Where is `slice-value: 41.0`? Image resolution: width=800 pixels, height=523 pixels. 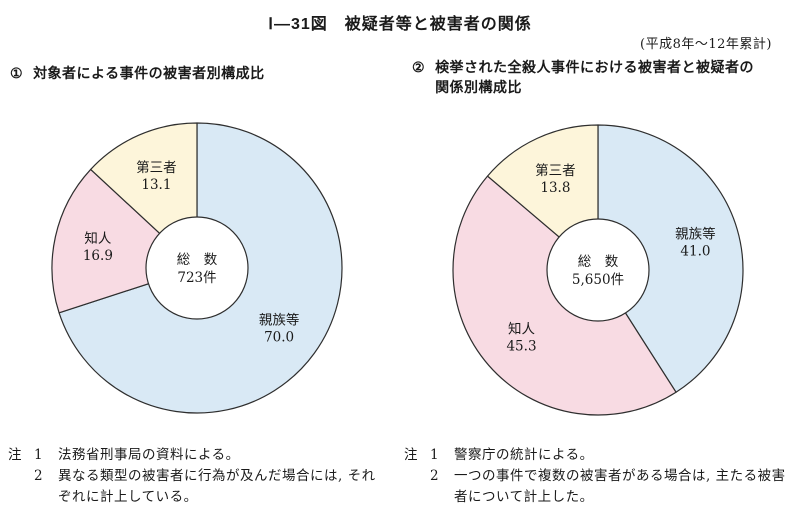 slice-value: 41.0 is located at coordinates (695, 252).